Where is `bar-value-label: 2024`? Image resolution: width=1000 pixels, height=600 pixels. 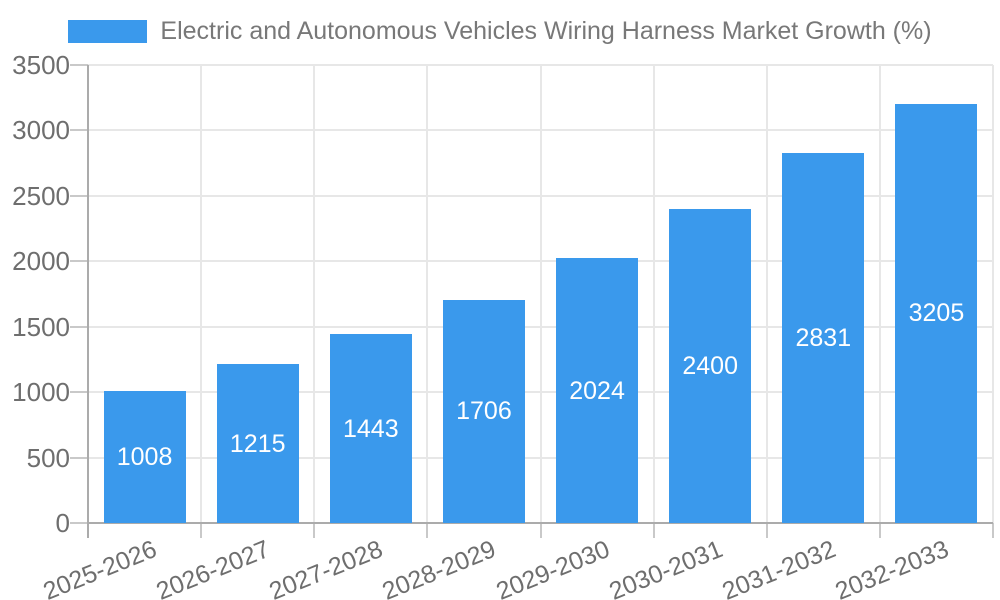 bar-value-label: 2024 is located at coordinates (597, 390).